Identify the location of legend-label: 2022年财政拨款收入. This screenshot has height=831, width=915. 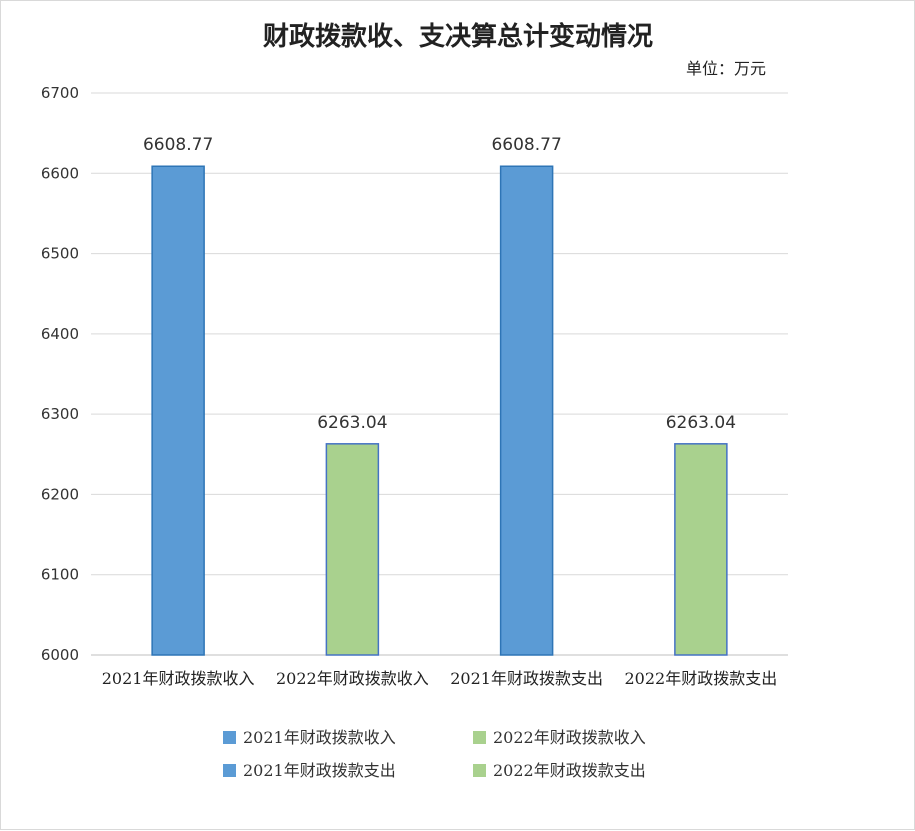
(569, 737).